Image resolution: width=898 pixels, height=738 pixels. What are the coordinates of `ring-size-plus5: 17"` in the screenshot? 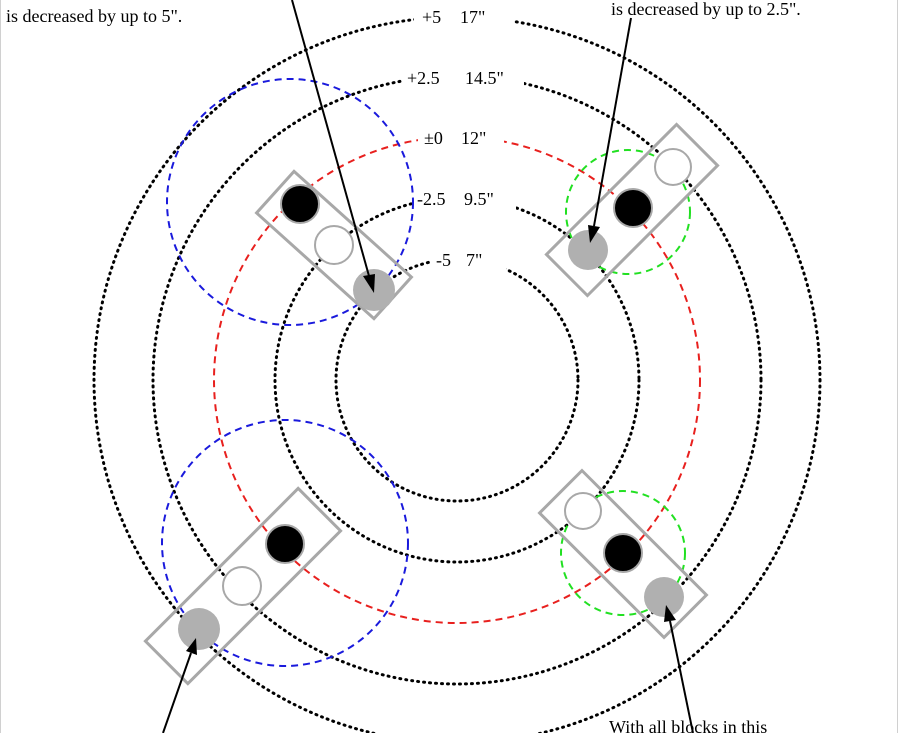 It's located at (472, 17).